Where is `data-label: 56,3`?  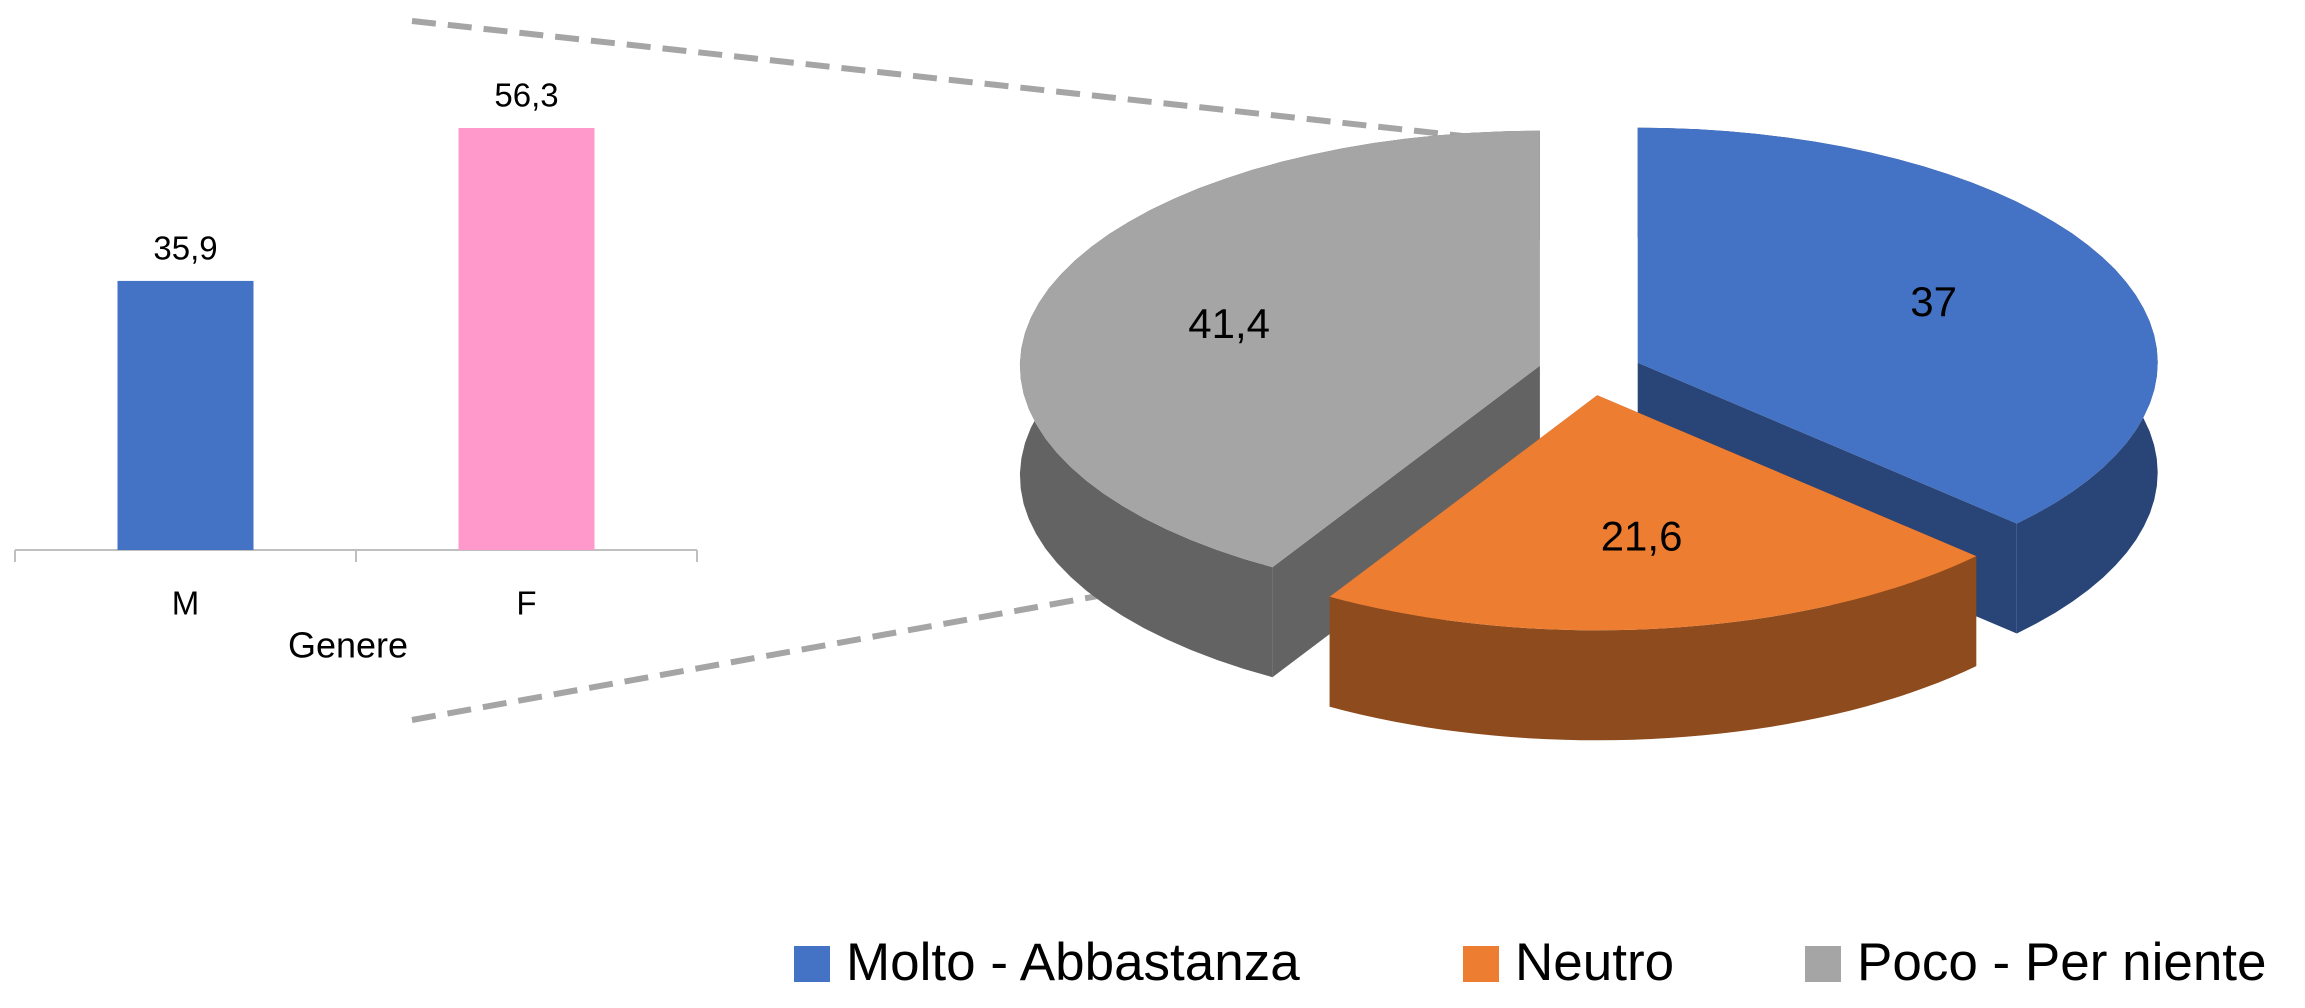 data-label: 56,3 is located at coordinates (526, 95).